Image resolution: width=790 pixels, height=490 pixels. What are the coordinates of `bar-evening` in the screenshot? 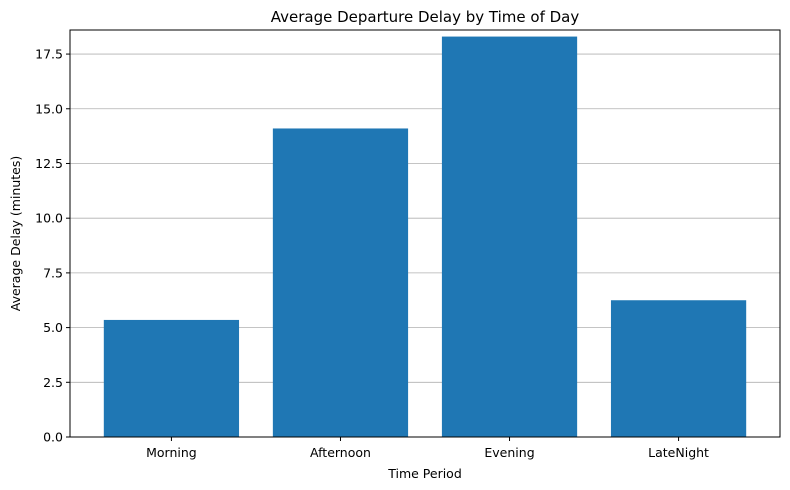 It's located at (509, 237).